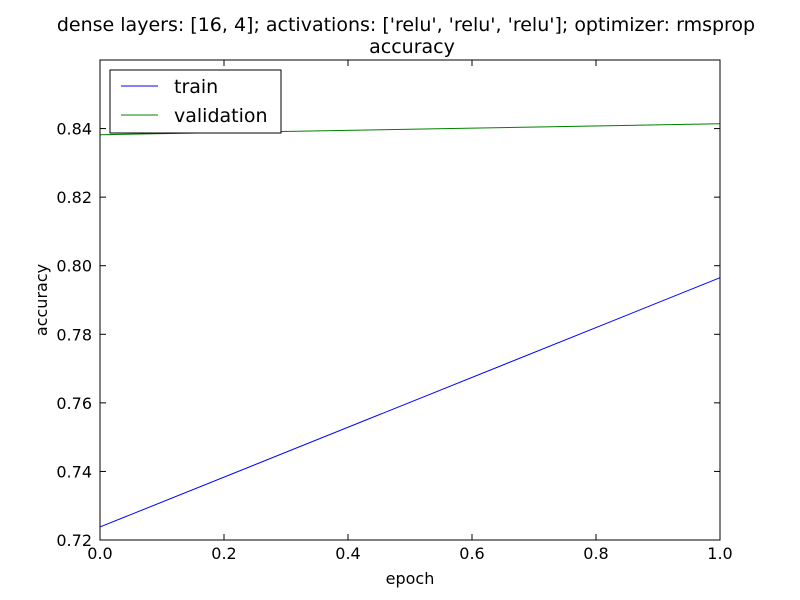 The width and height of the screenshot is (800, 600). What do you see at coordinates (41, 300) in the screenshot?
I see `y-axis-label: accuracy` at bounding box center [41, 300].